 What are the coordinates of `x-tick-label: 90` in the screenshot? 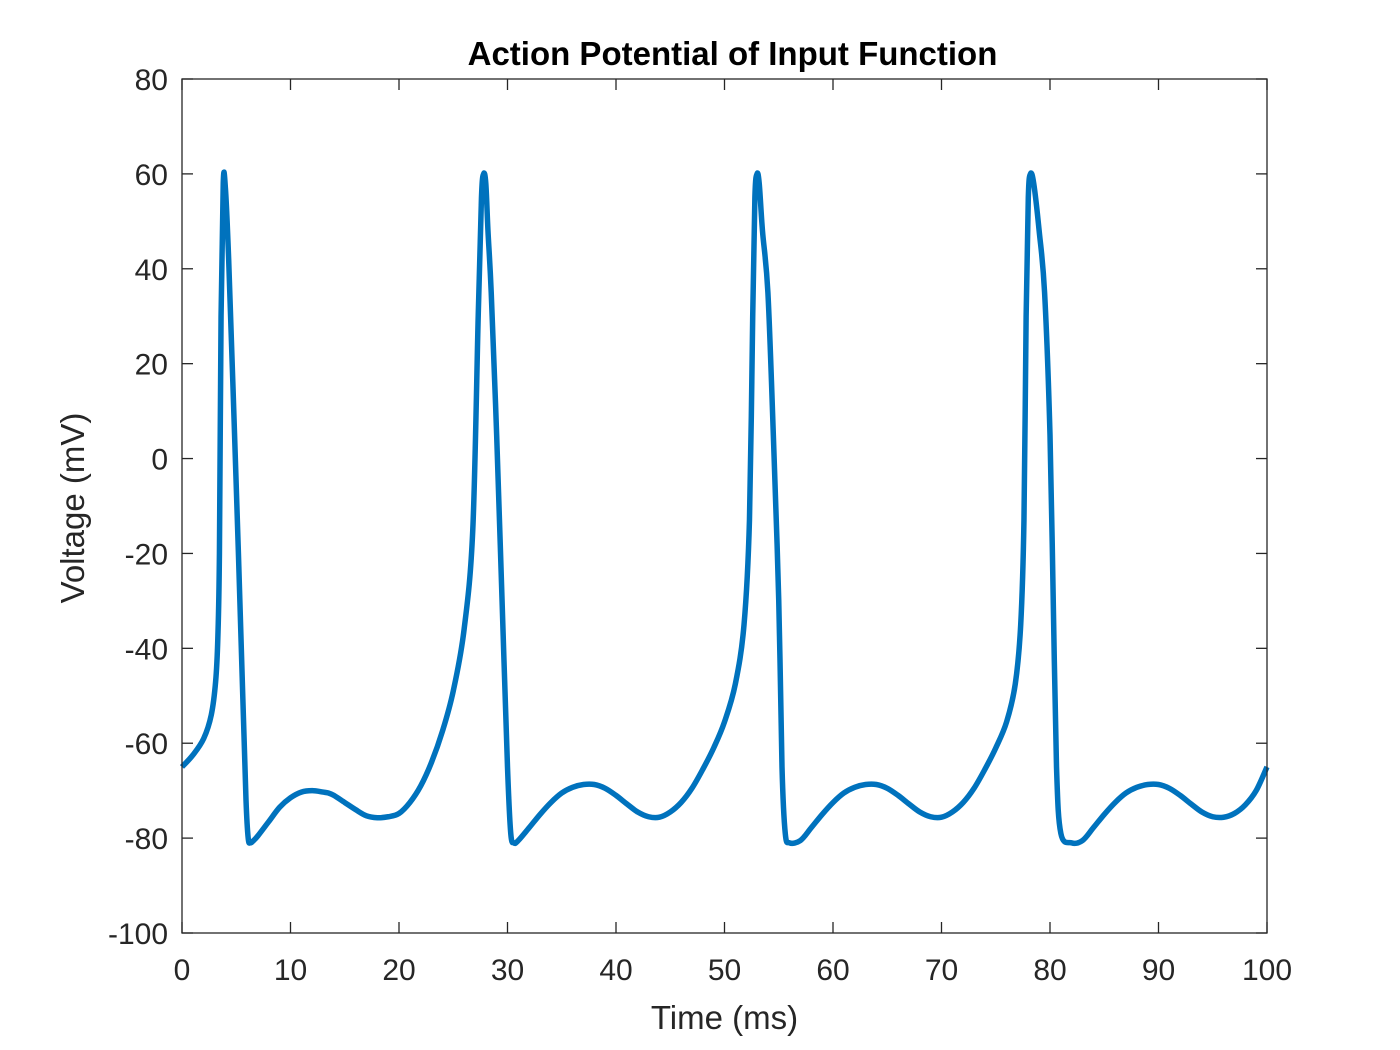 It's located at (1158, 970).